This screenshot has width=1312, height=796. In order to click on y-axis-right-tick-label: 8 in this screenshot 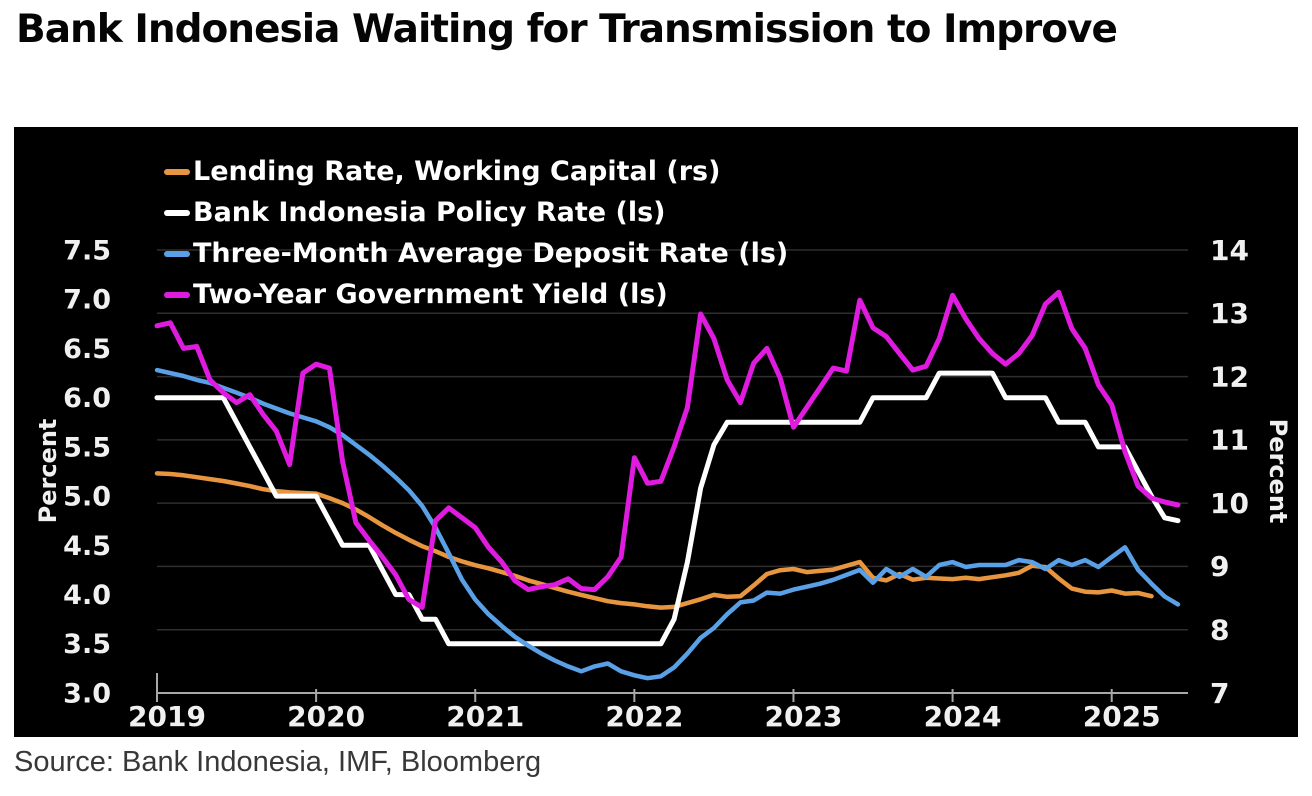, I will do `click(1219, 630)`.